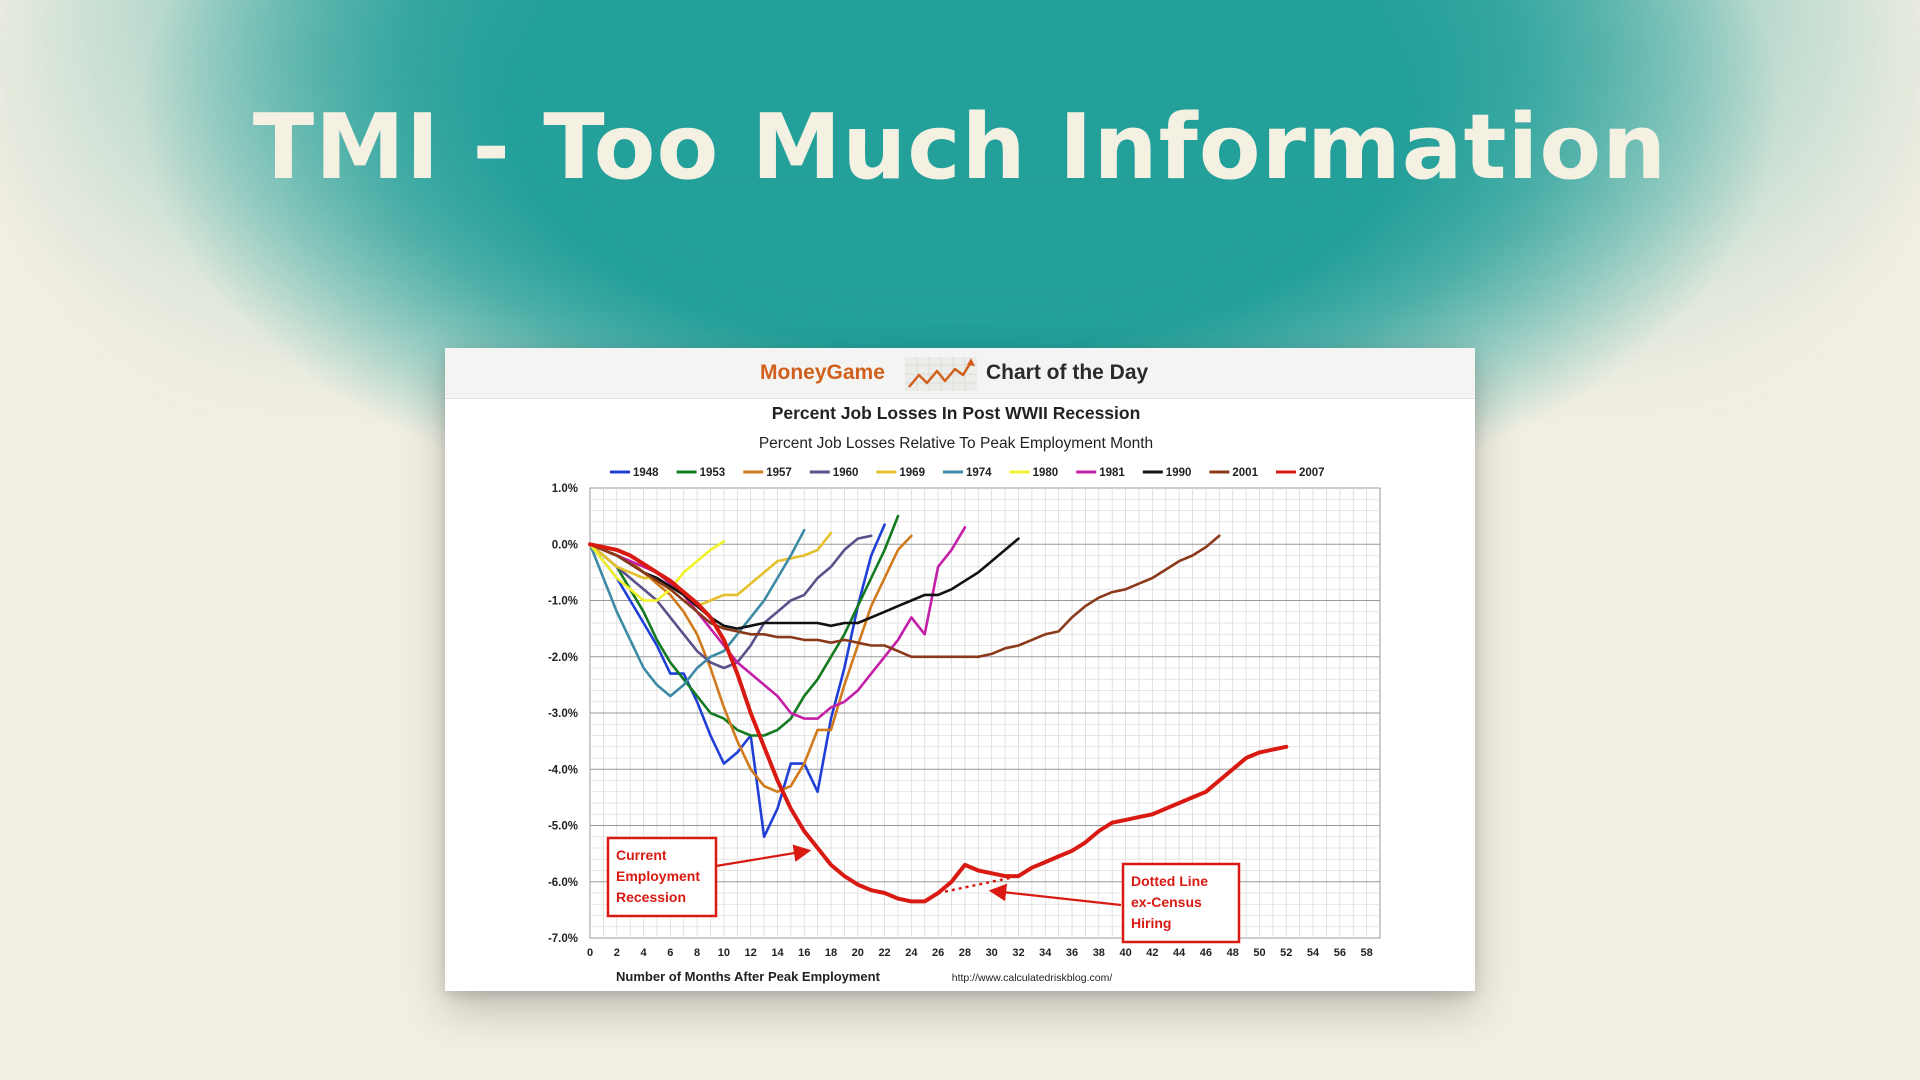 The height and width of the screenshot is (1080, 1920). I want to click on slide-title: TMI - Too Much Information, so click(960, 147).